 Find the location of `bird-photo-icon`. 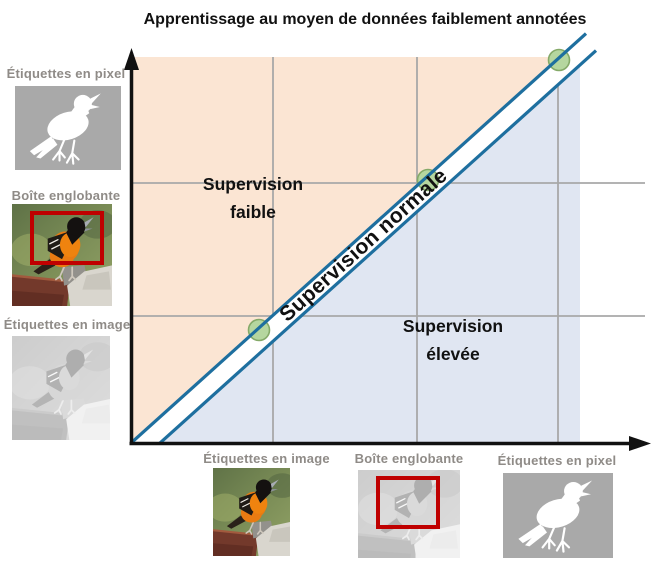

bird-photo-icon is located at coordinates (251, 512).